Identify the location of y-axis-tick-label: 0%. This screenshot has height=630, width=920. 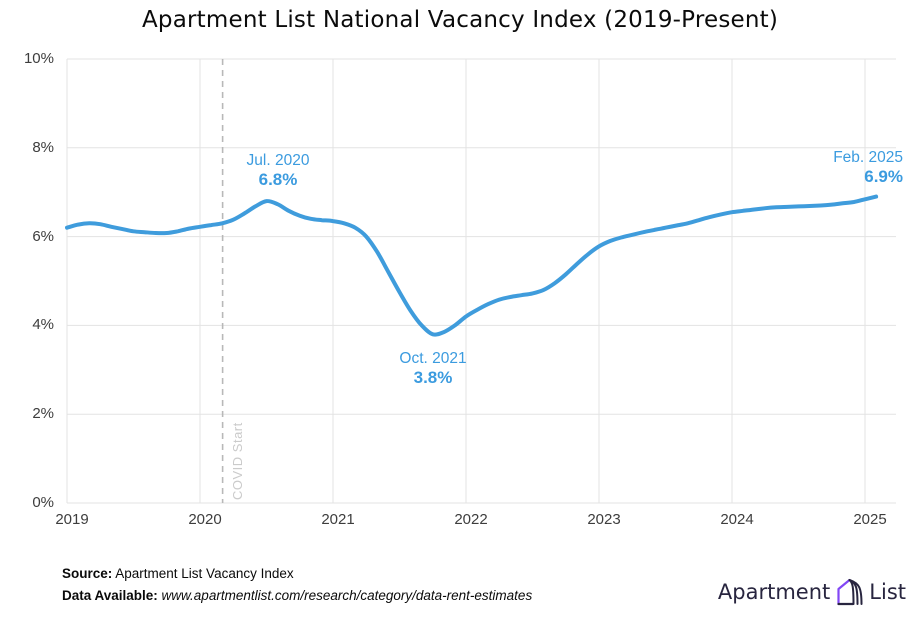
(43, 502).